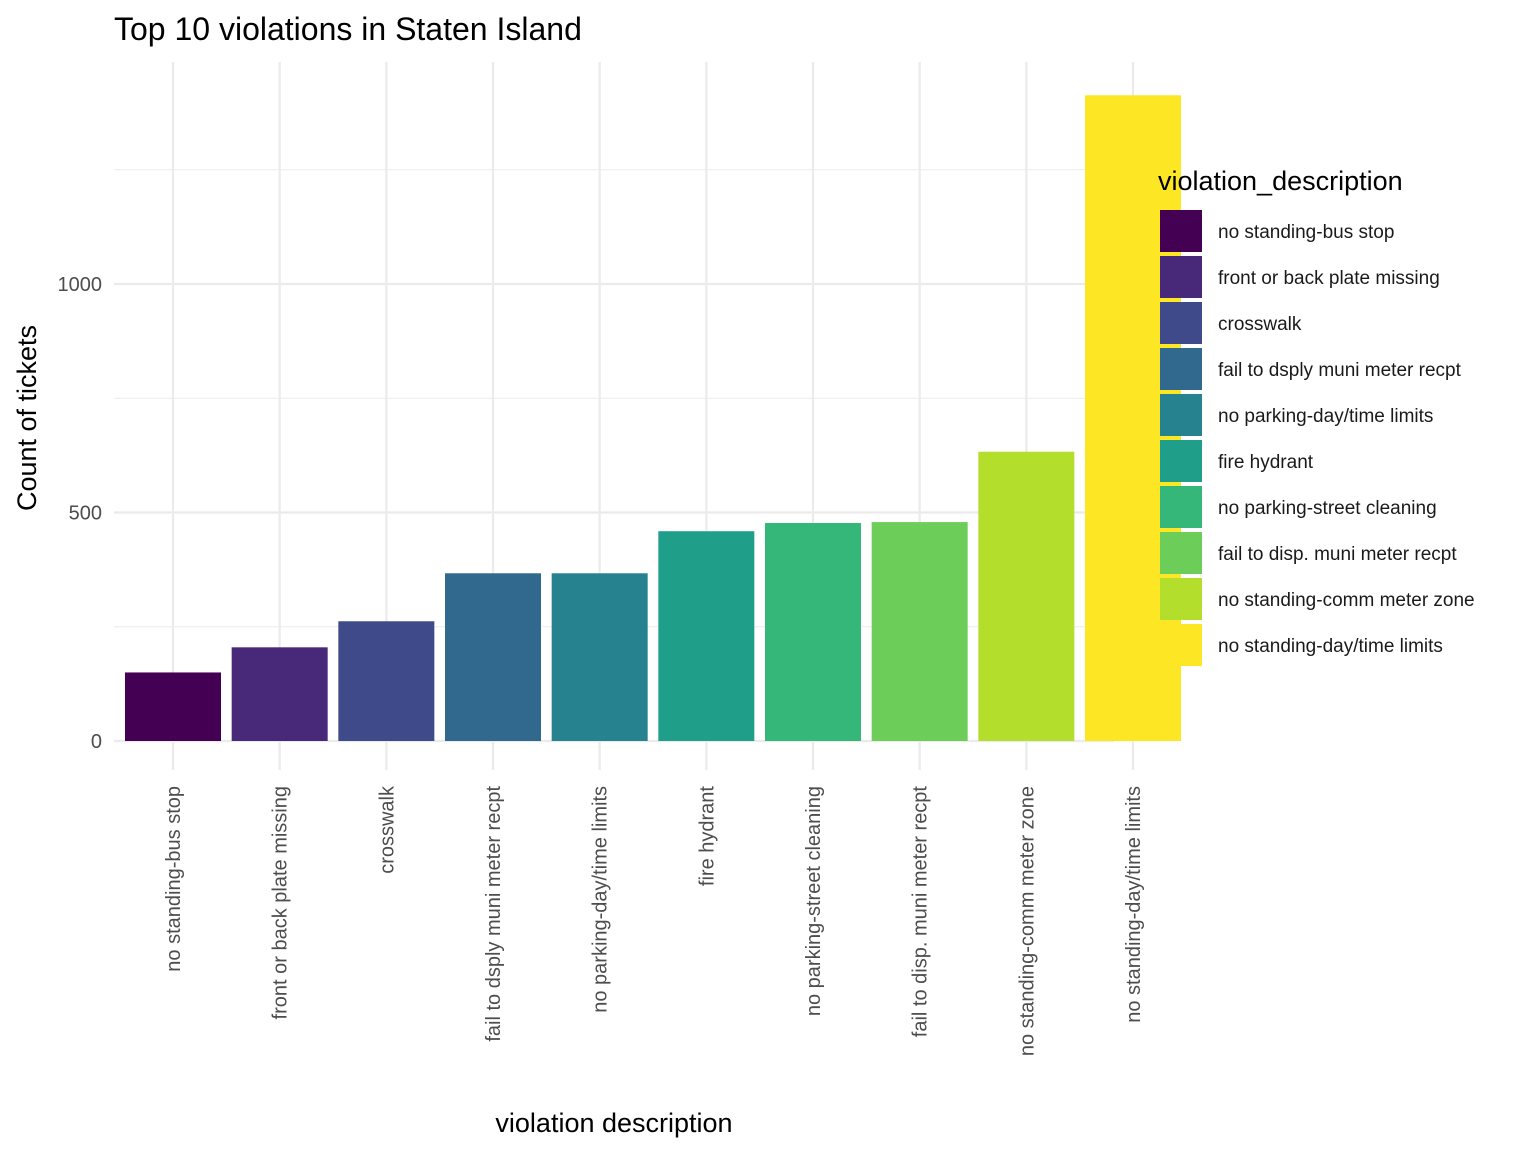 The width and height of the screenshot is (1536, 1152). I want to click on legend-label: fire hydrant, so click(1266, 462).